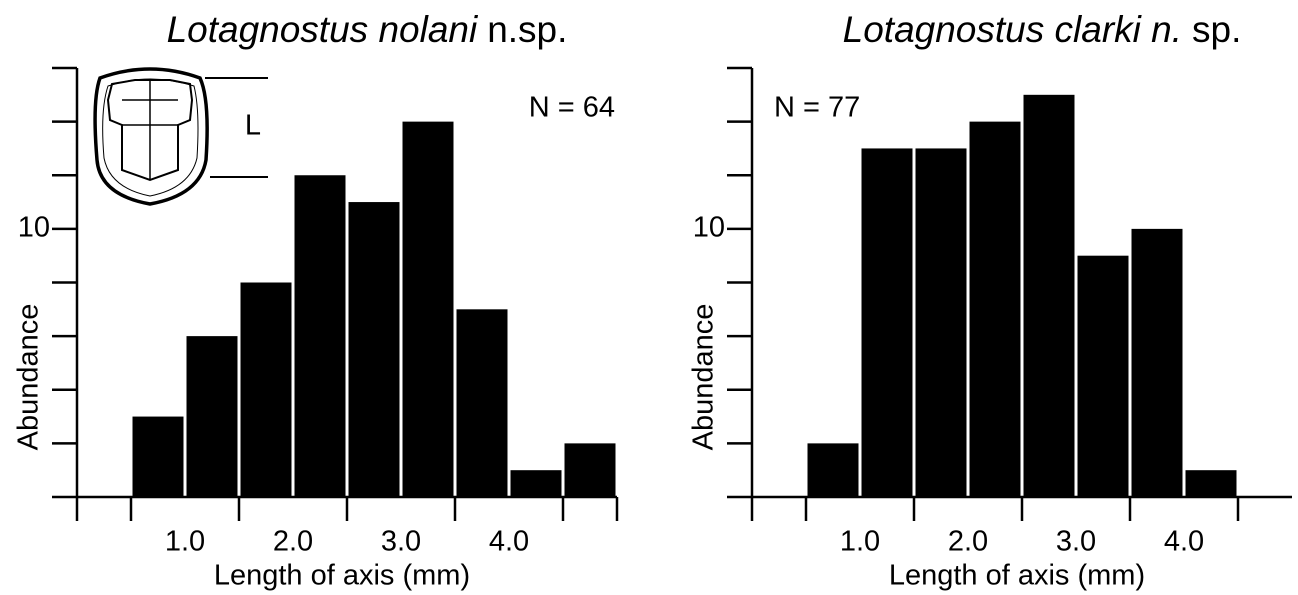  Describe the element at coordinates (572, 108) in the screenshot. I see `annotation: N = 64` at that location.